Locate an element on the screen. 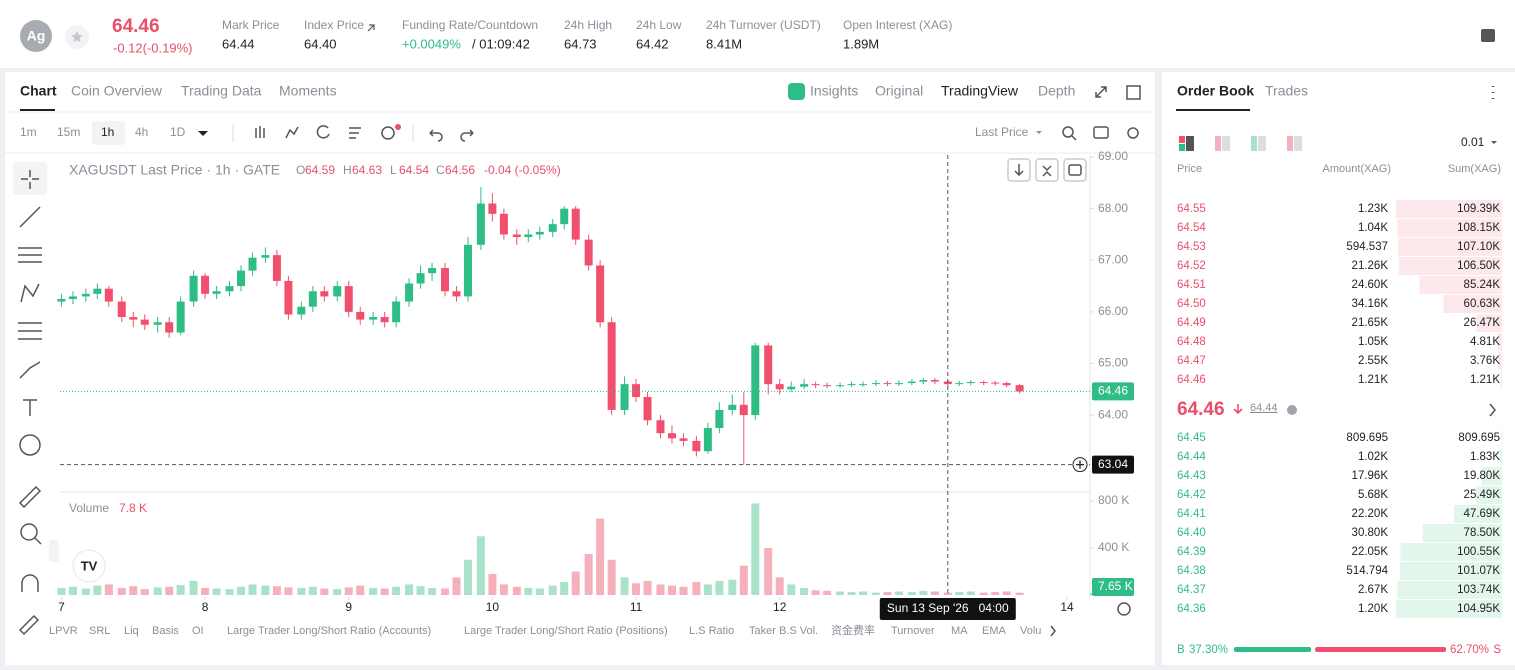 This screenshot has height=670, width=1515. interval-button: 1m is located at coordinates (28, 132).